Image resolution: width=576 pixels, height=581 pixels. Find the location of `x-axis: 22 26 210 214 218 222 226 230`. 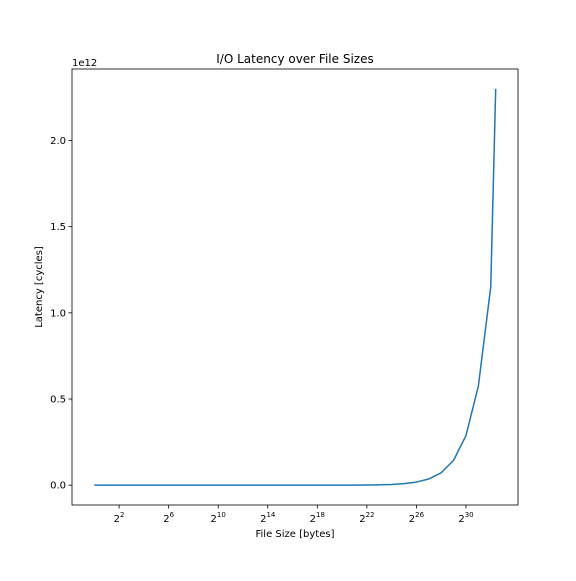

x-axis: 22 26 210 214 218 222 226 230 is located at coordinates (294, 515).